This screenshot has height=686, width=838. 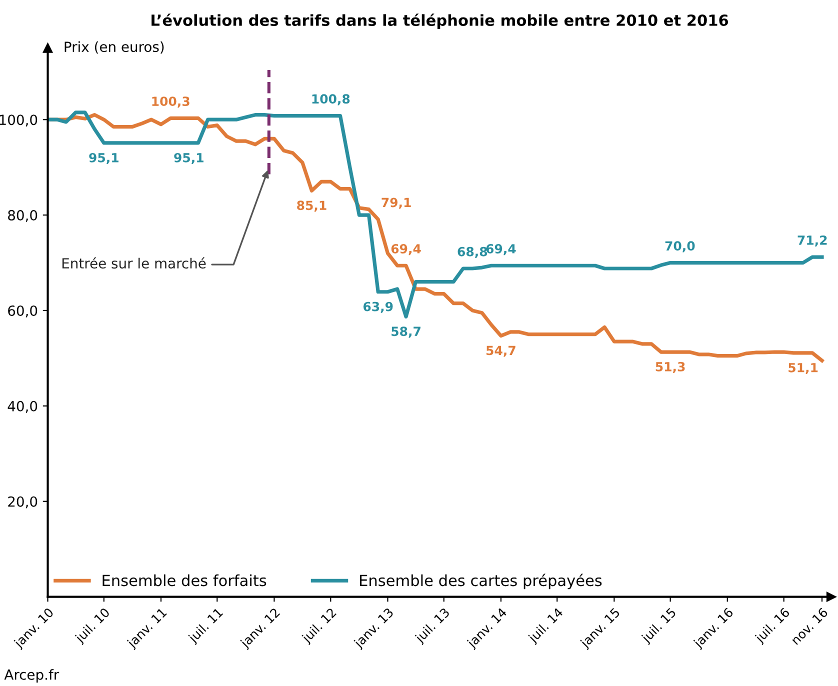 I want to click on y-tick-label: 100,0, so click(x=19, y=120).